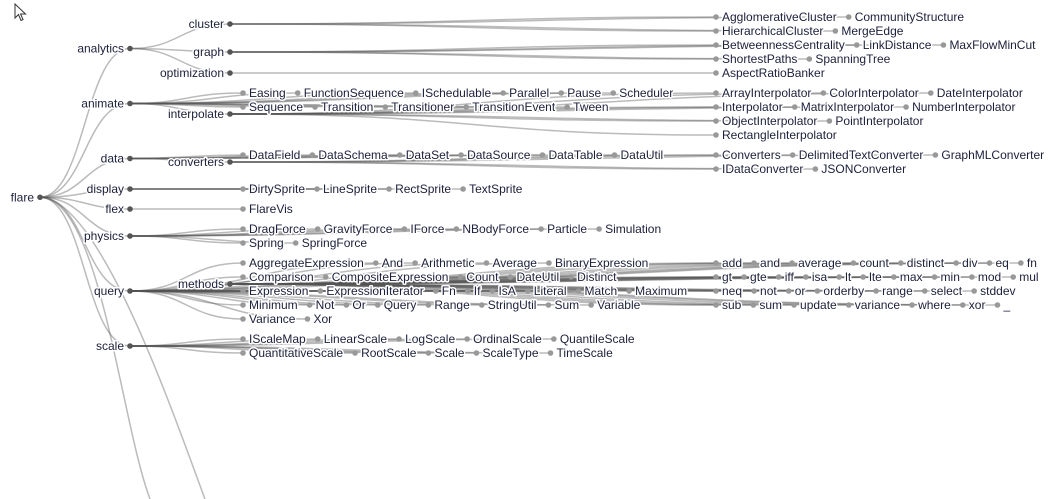  What do you see at coordinates (581, 353) in the screenshot?
I see `leaf-node-TimeScale: TimeScale` at bounding box center [581, 353].